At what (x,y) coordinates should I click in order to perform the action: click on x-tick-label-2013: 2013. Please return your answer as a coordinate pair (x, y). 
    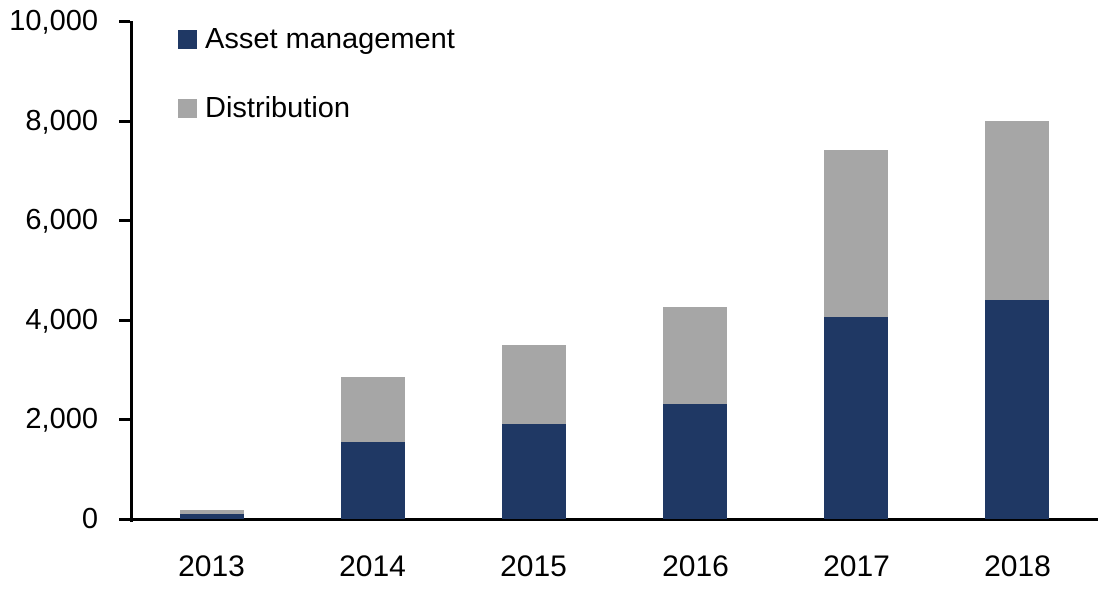
    Looking at the image, I should click on (211, 566).